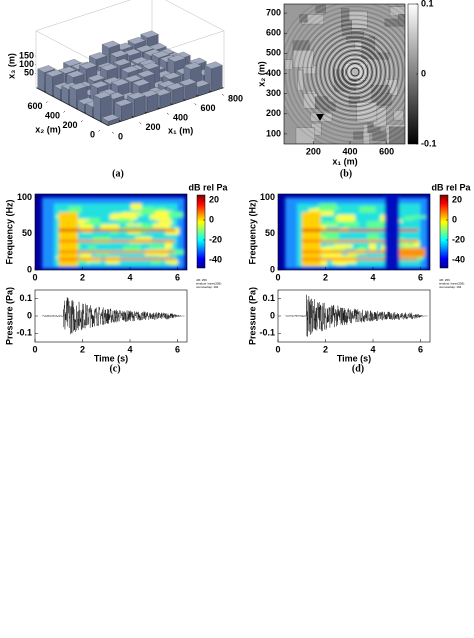  Describe the element at coordinates (372, 277) in the screenshot. I see `tick-label: 4` at that location.